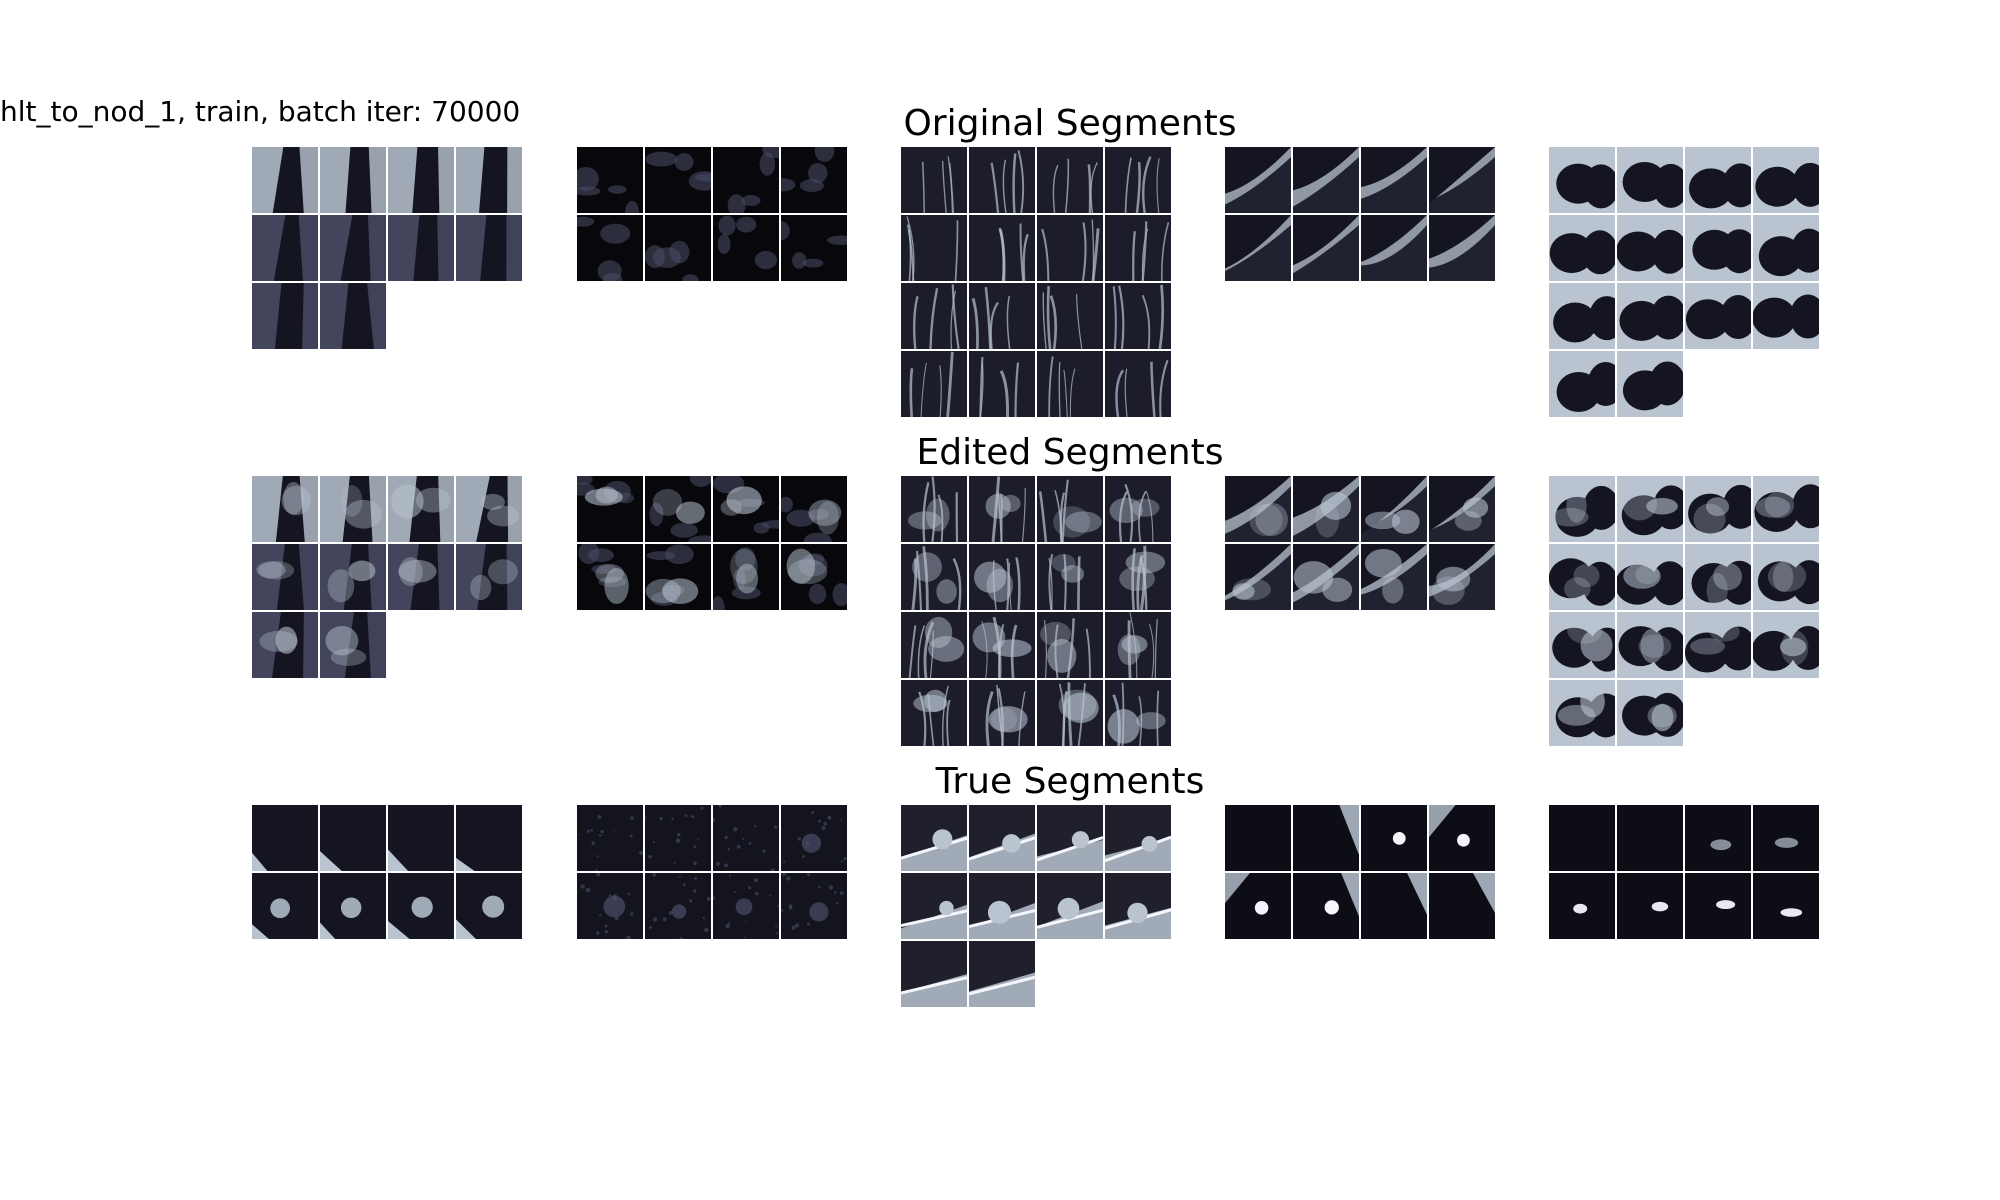 Image resolution: width=2000 pixels, height=1200 pixels. What do you see at coordinates (260, 111) in the screenshot?
I see `figure-title: hlt_to_nod_1, train, batch iter: 70000` at bounding box center [260, 111].